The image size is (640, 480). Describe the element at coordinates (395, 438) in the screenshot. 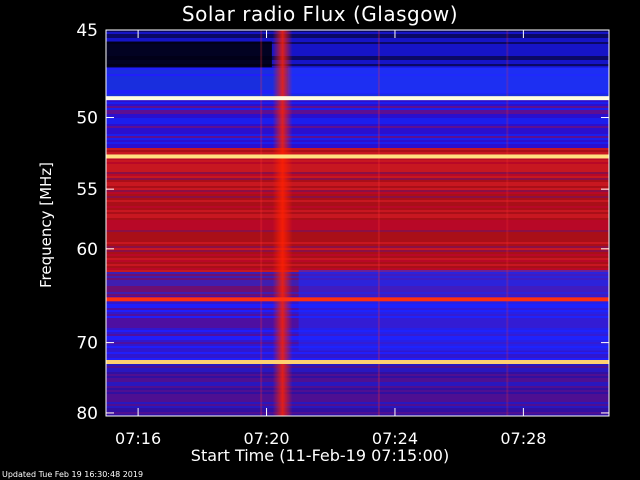

I see `x-tick-label: 07:24` at that location.